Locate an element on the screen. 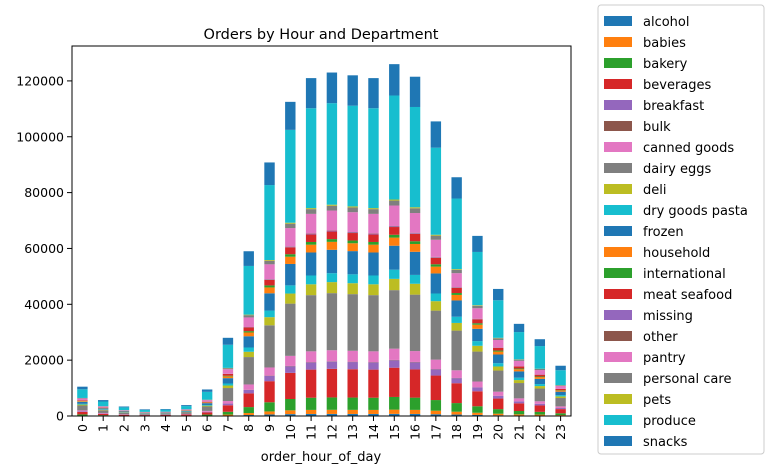 This screenshot has width=770, height=473. x-tick-label: 9 is located at coordinates (269, 428).